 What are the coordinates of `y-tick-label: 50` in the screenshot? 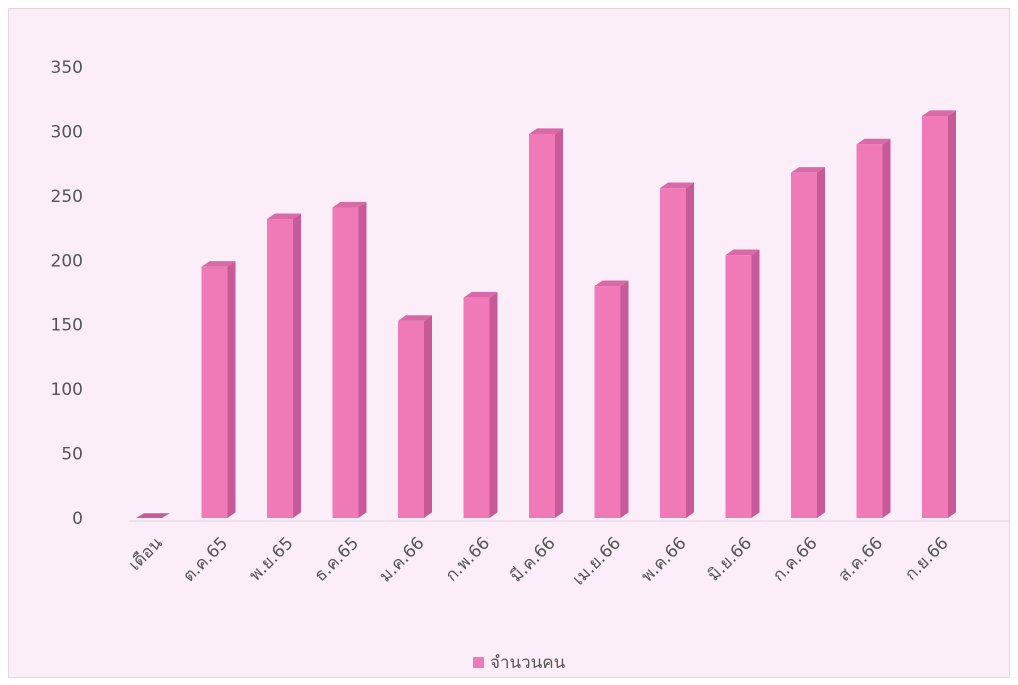 It's located at (72, 455).